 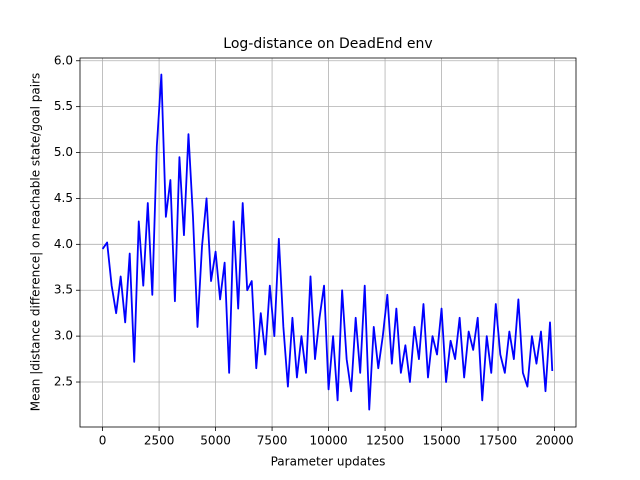 What do you see at coordinates (328, 462) in the screenshot?
I see `x-axis-label: Parameter updates` at bounding box center [328, 462].